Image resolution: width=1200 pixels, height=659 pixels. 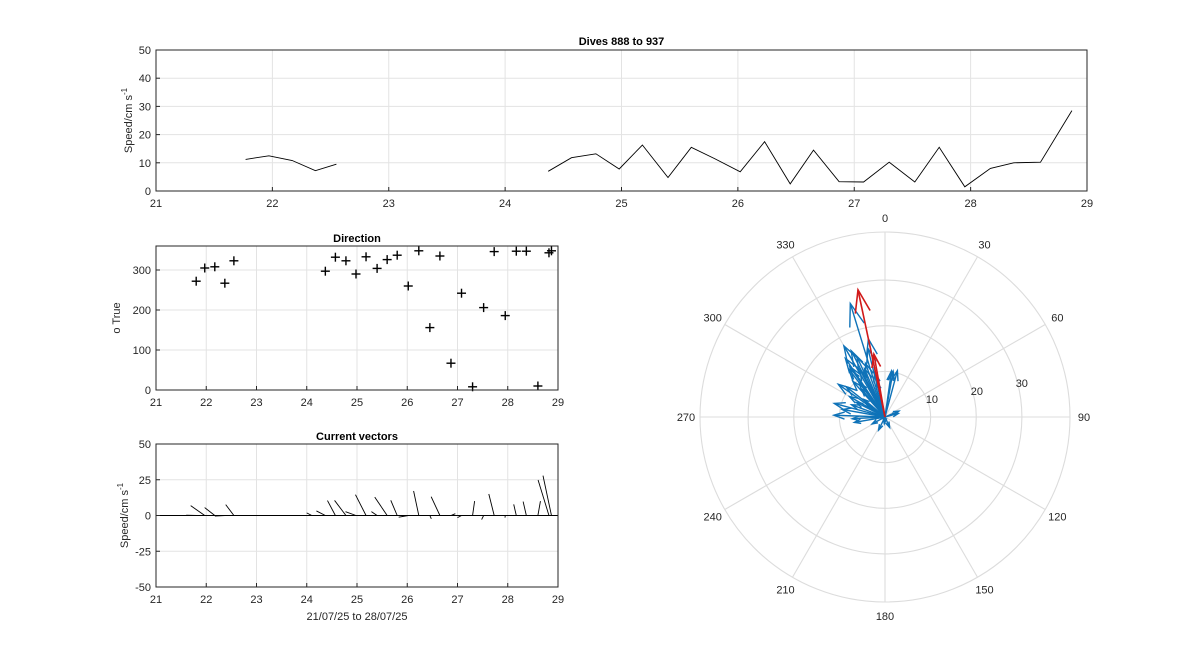 I want to click on vectors-ytick-label: -50, so click(x=143, y=588).